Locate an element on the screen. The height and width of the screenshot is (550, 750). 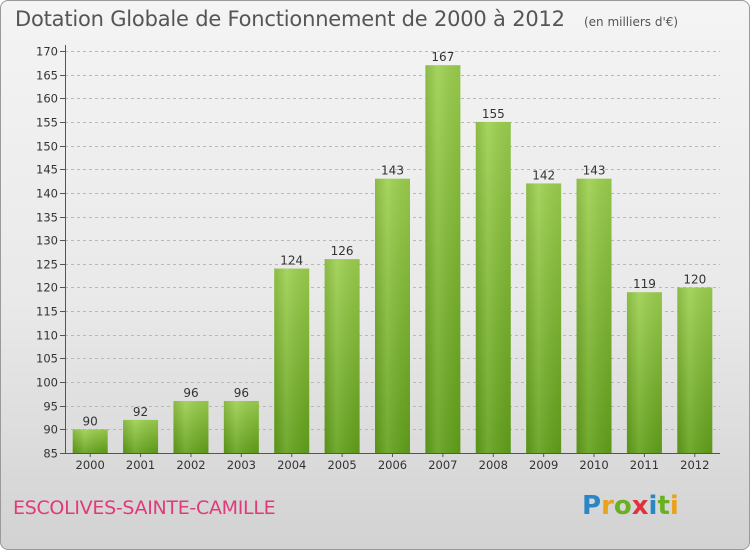
x-tick-label: 2011 is located at coordinates (644, 465).